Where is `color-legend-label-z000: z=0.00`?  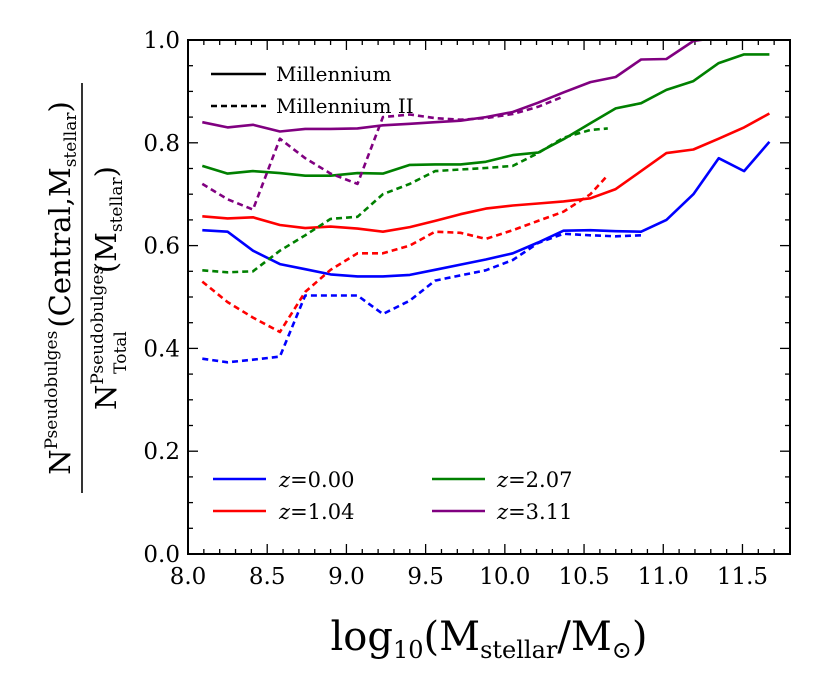
color-legend-label-z000: z=0.00 is located at coordinates (316, 480).